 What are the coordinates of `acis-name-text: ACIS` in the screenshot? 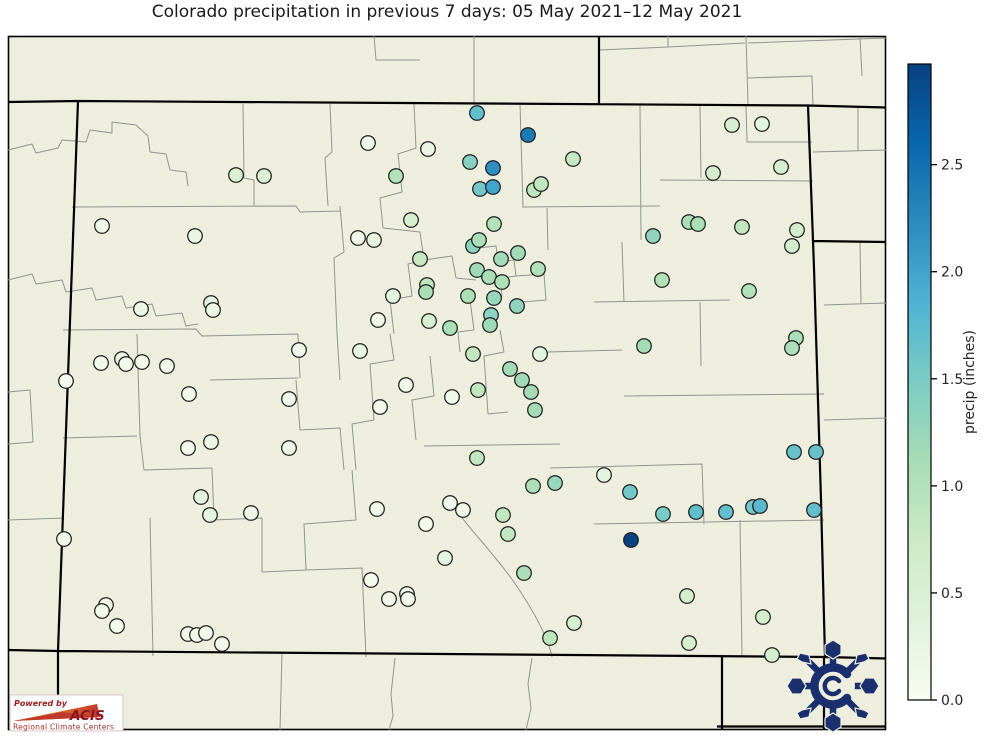 It's located at (87, 716).